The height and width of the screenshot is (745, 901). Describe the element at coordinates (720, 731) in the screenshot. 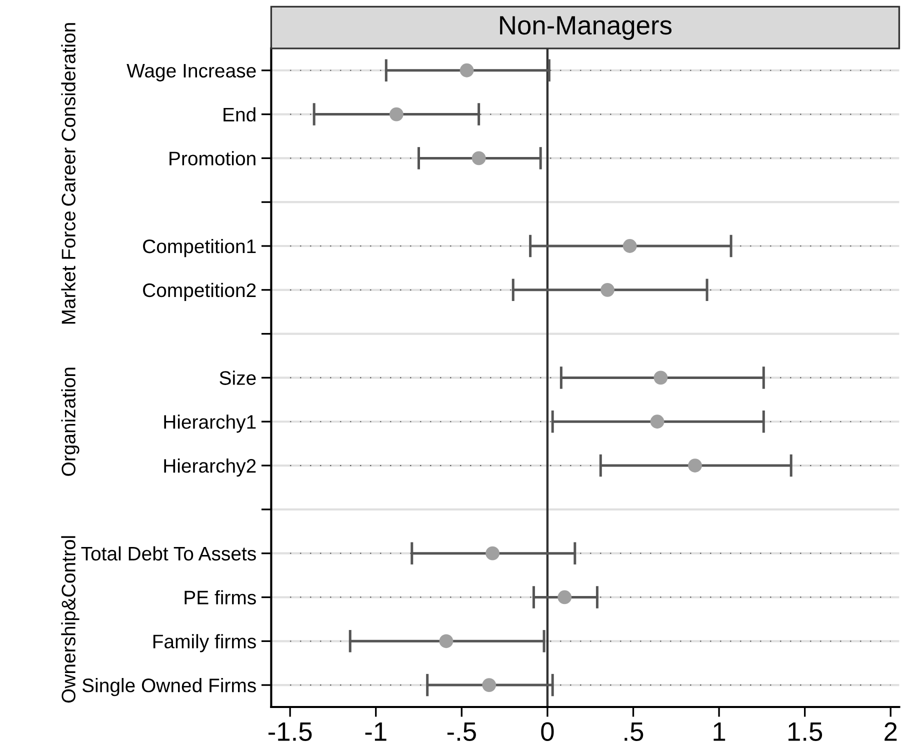

I see `x-tick-label: 1` at that location.